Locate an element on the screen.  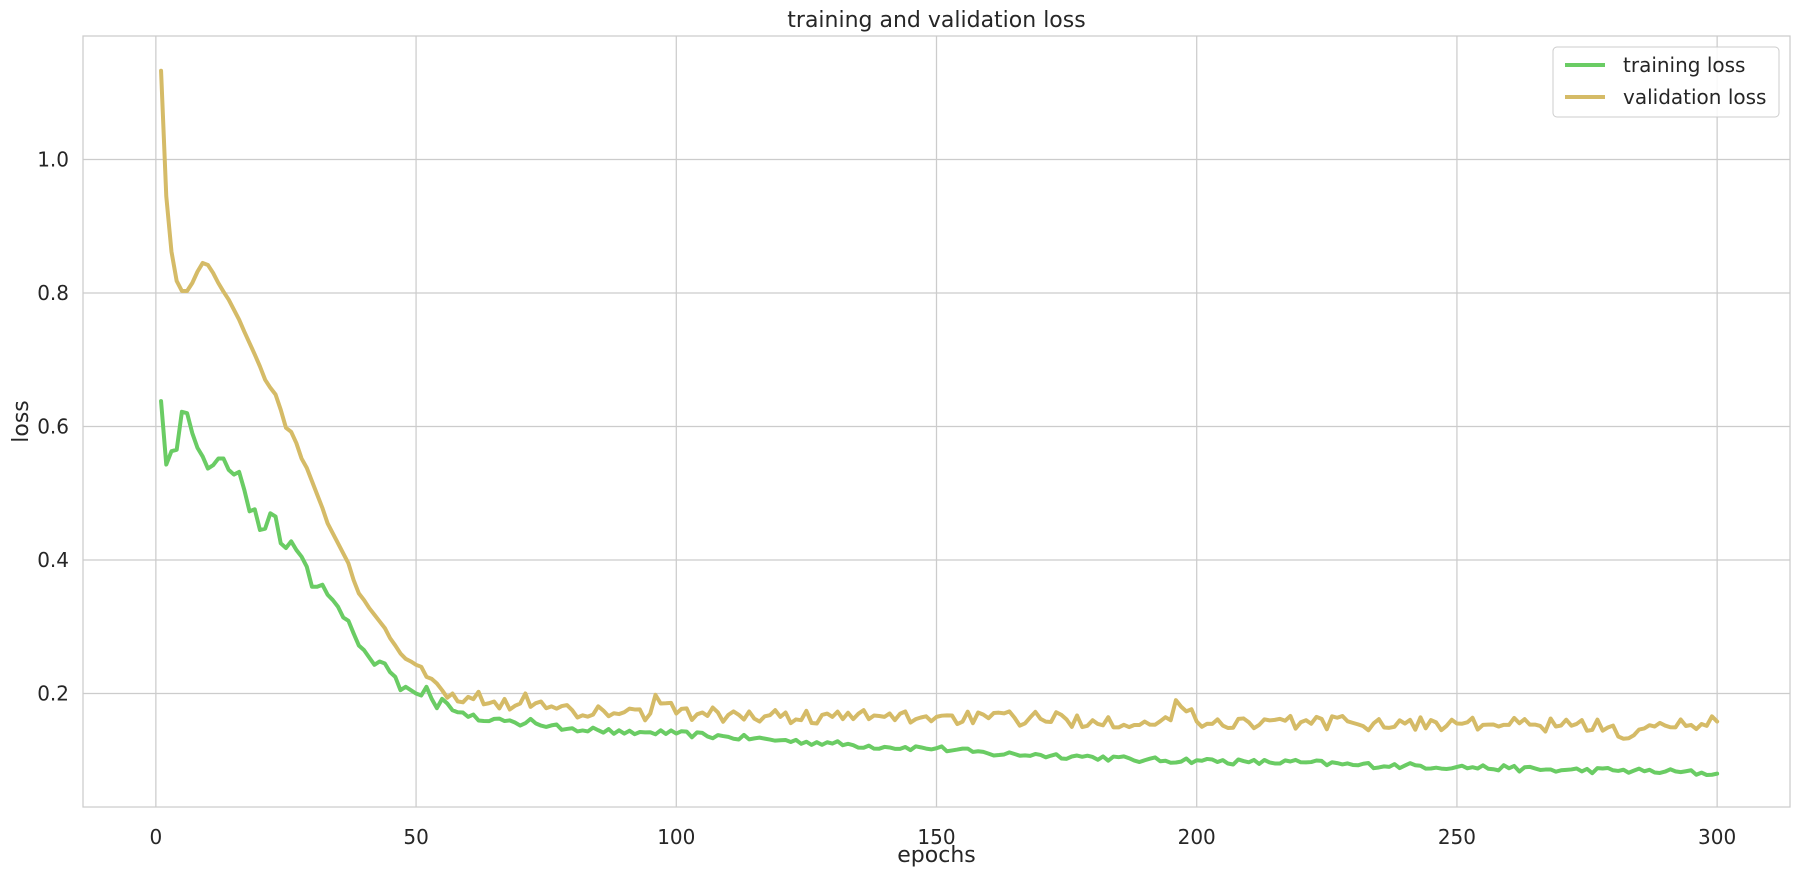
x-tick-label: 250 is located at coordinates (1457, 837).